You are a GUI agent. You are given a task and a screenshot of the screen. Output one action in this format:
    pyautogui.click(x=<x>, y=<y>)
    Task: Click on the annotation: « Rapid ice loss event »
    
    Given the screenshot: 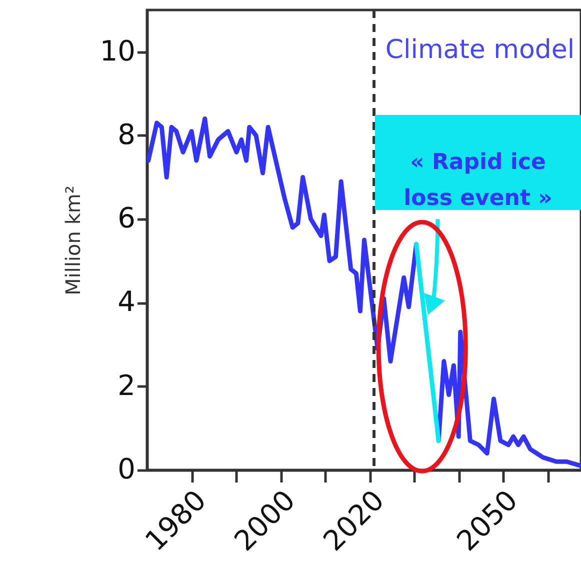 What is the action you would take?
    pyautogui.click(x=478, y=180)
    